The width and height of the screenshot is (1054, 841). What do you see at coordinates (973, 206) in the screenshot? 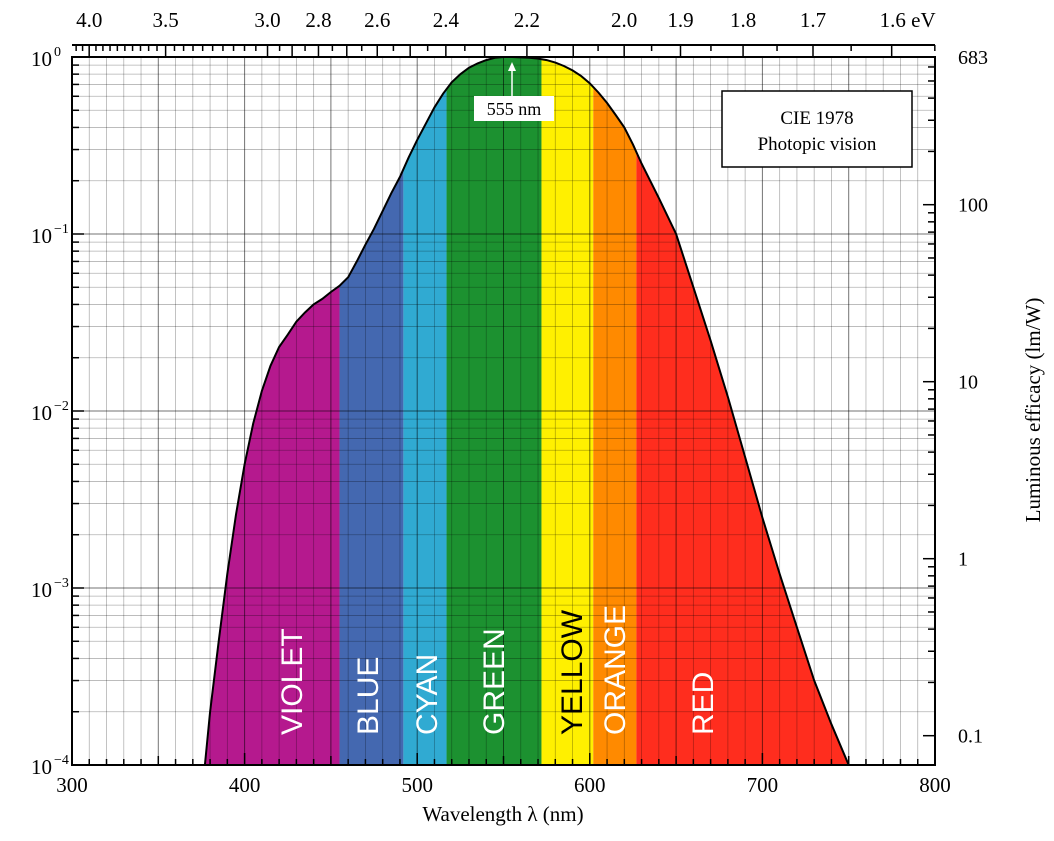
I see `right-tick-label: 100` at bounding box center [973, 206].